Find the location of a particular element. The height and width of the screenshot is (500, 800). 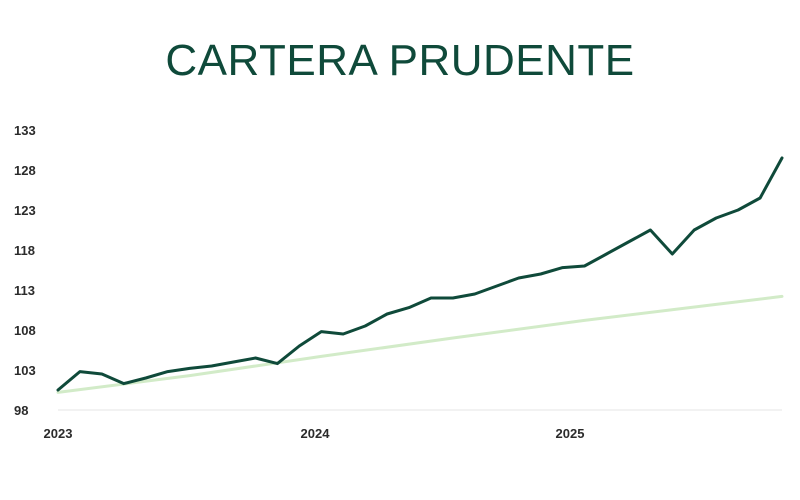

y-tick-label: 113 is located at coordinates (24, 290).